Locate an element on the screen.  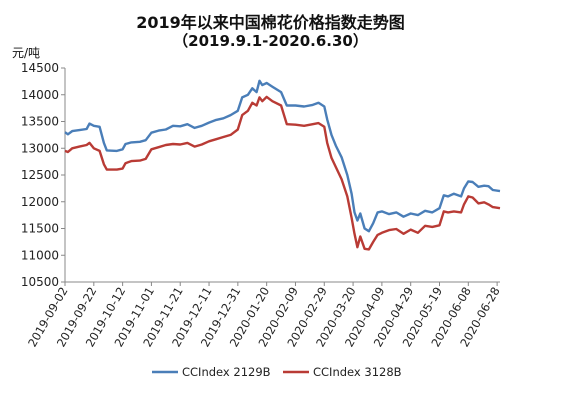
y-tick-label: 11500 is located at coordinates (40, 229).